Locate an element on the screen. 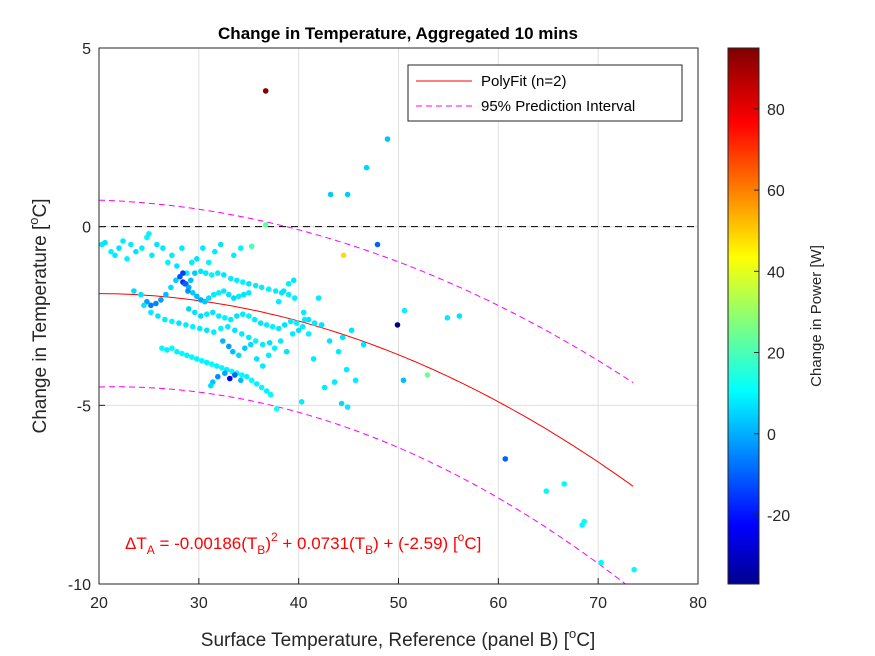  colorbar-tick-label: 80 is located at coordinates (776, 110).